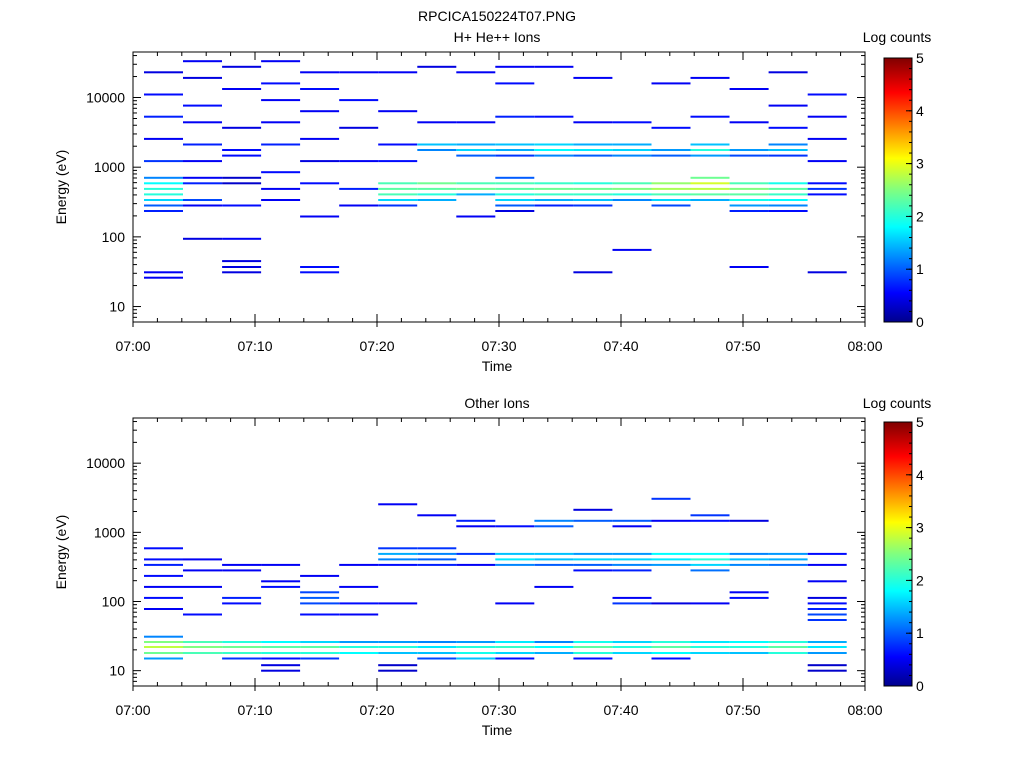  Describe the element at coordinates (61, 552) in the screenshot. I see `y-axis-label: Energy (eV)` at that location.